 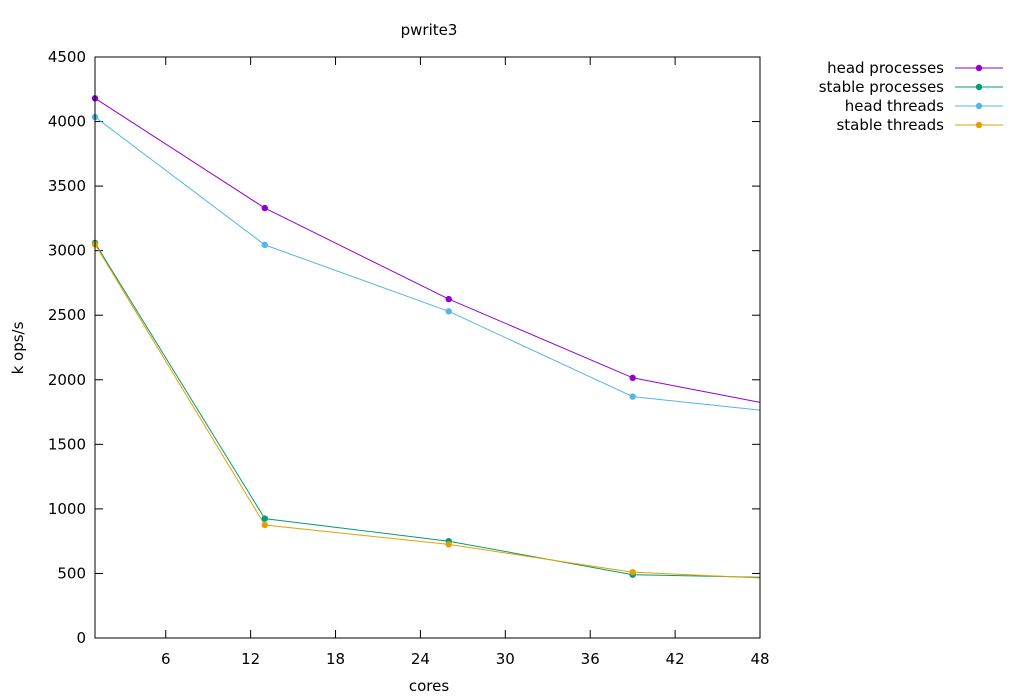 I want to click on legend-label: stable threads, so click(x=890, y=125).